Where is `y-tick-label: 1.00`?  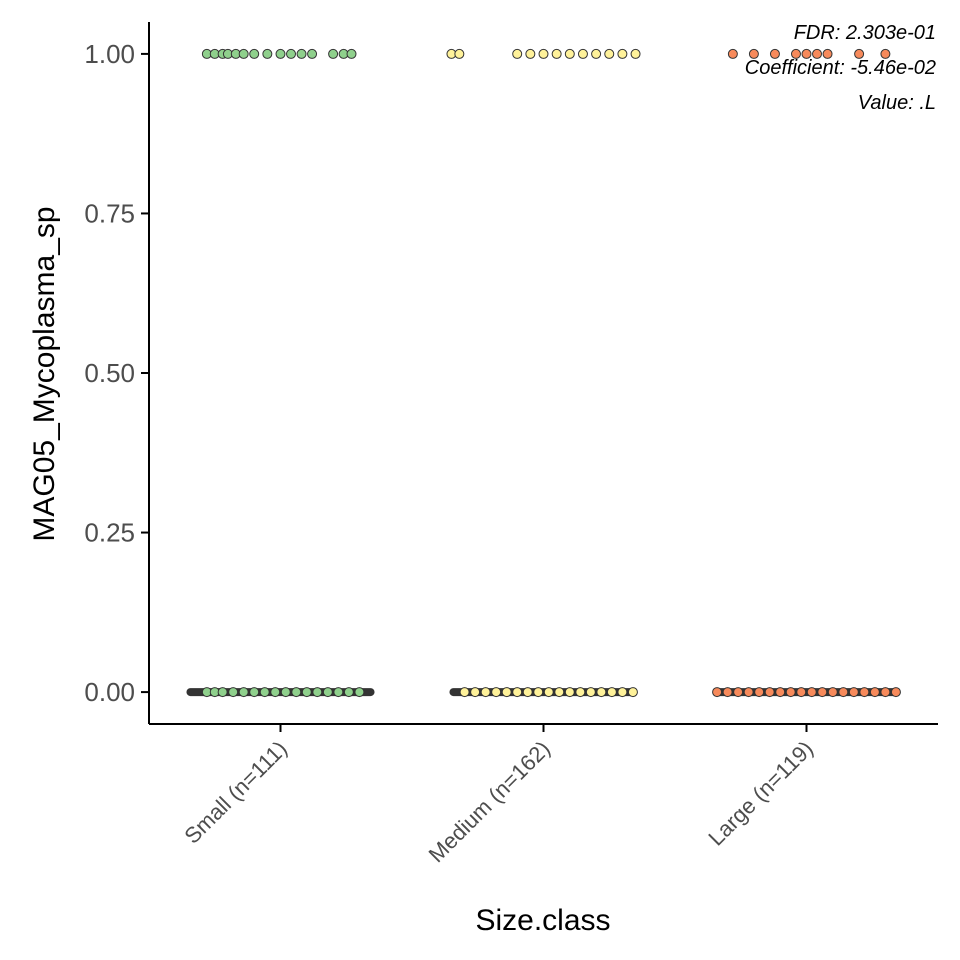 y-tick-label: 1.00 is located at coordinates (109, 54).